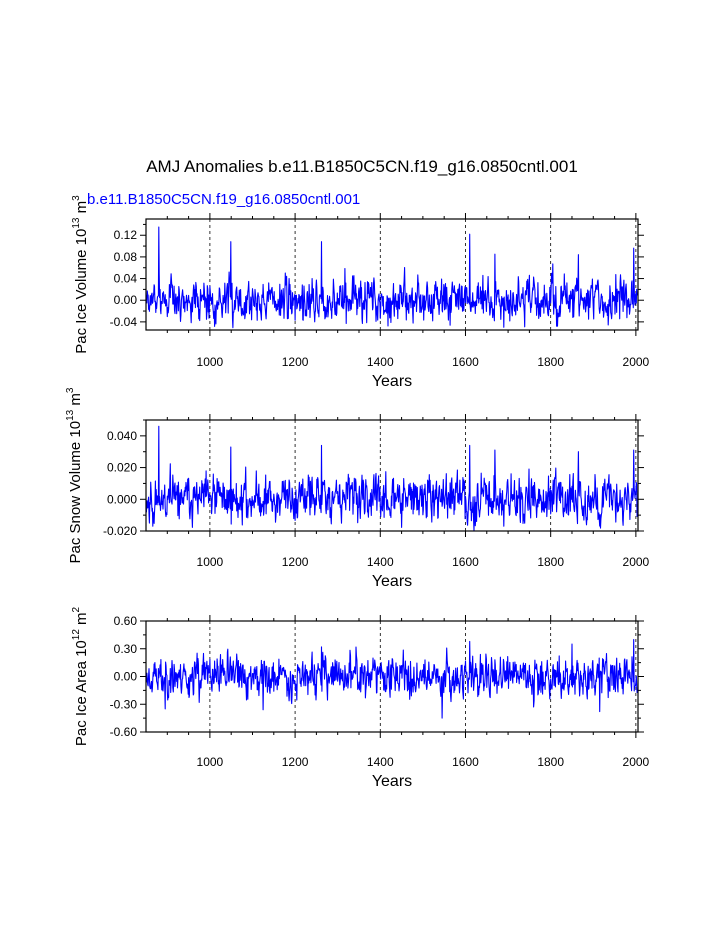 The width and height of the screenshot is (723, 935). What do you see at coordinates (223, 199) in the screenshot?
I see `series-label: b.e11.B1850C5CN.f19_g16.0850cntl.001` at bounding box center [223, 199].